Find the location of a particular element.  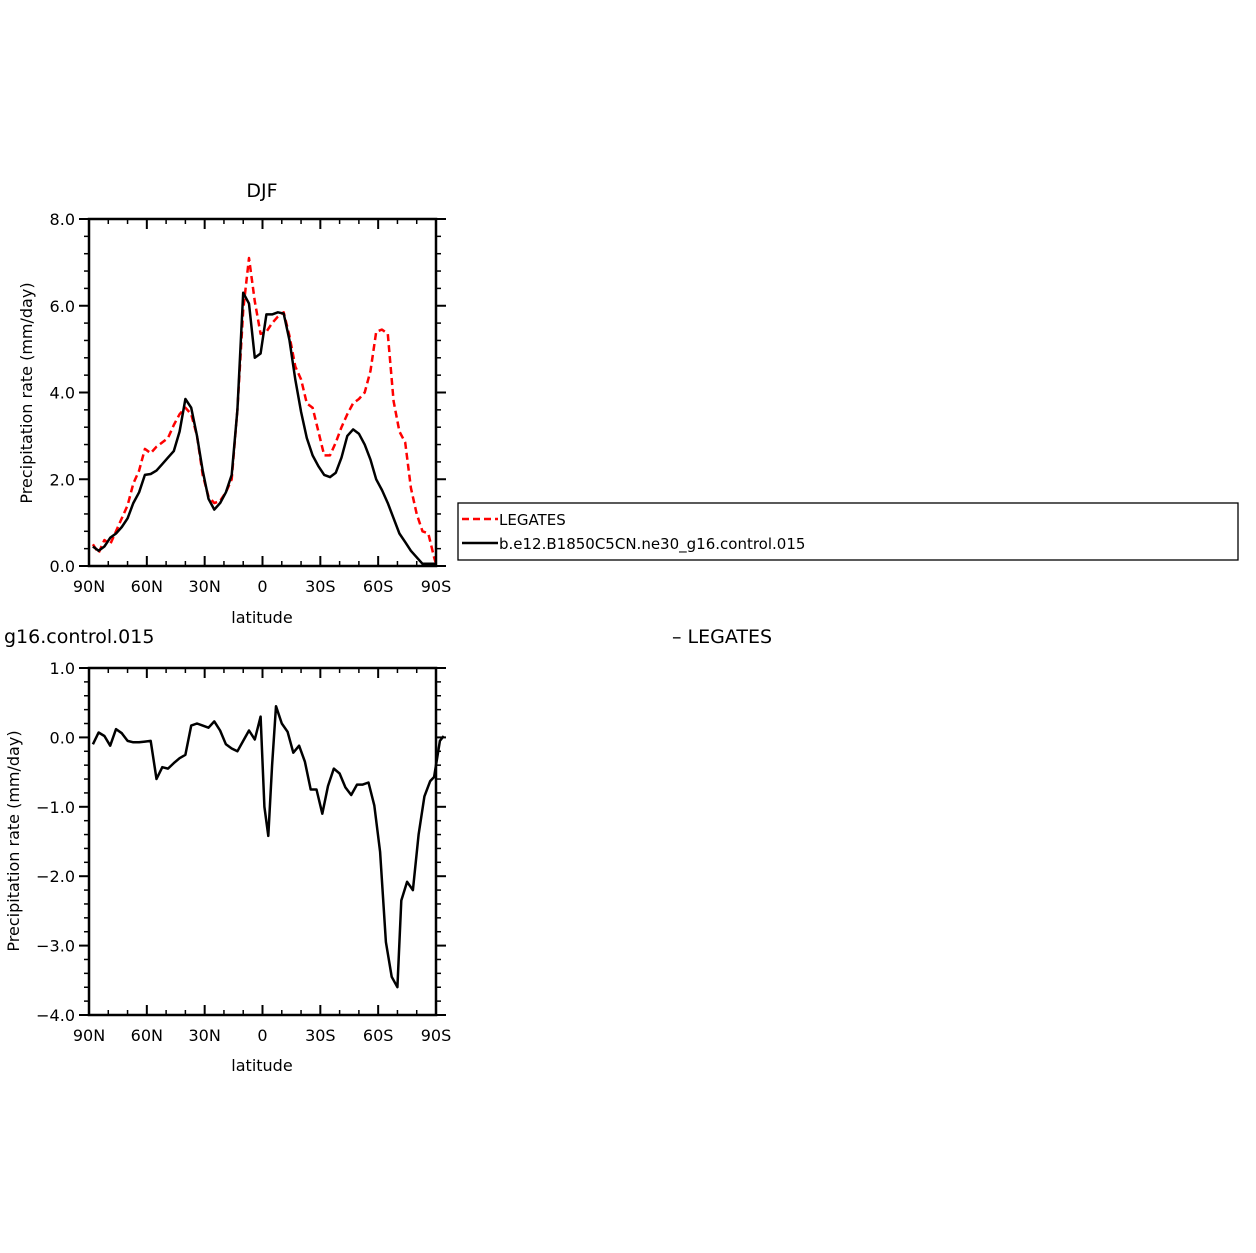

legend-label-legates: LEGATES is located at coordinates (532, 520).